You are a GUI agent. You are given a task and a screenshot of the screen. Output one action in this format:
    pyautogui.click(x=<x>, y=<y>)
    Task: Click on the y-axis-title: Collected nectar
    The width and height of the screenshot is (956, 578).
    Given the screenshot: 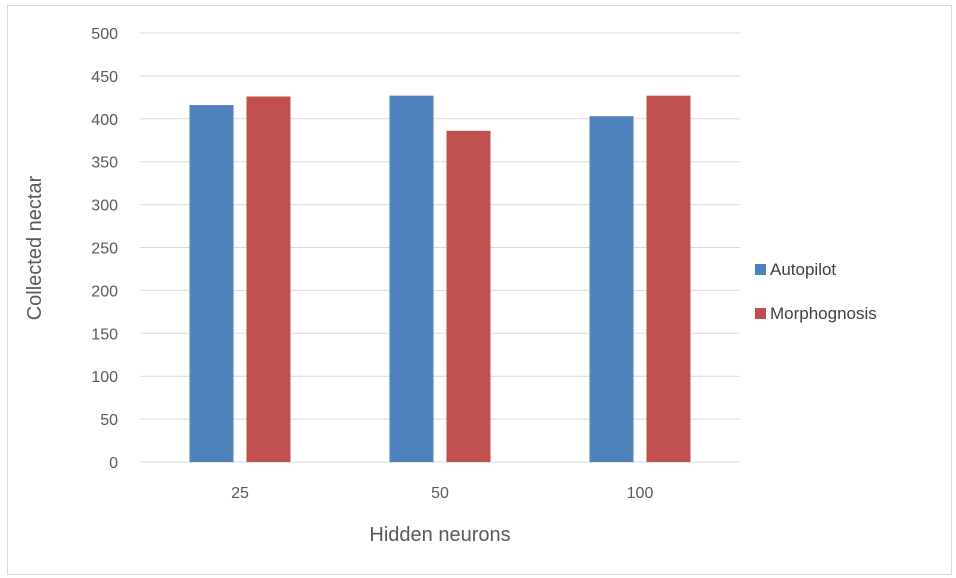 What is the action you would take?
    pyautogui.click(x=35, y=247)
    